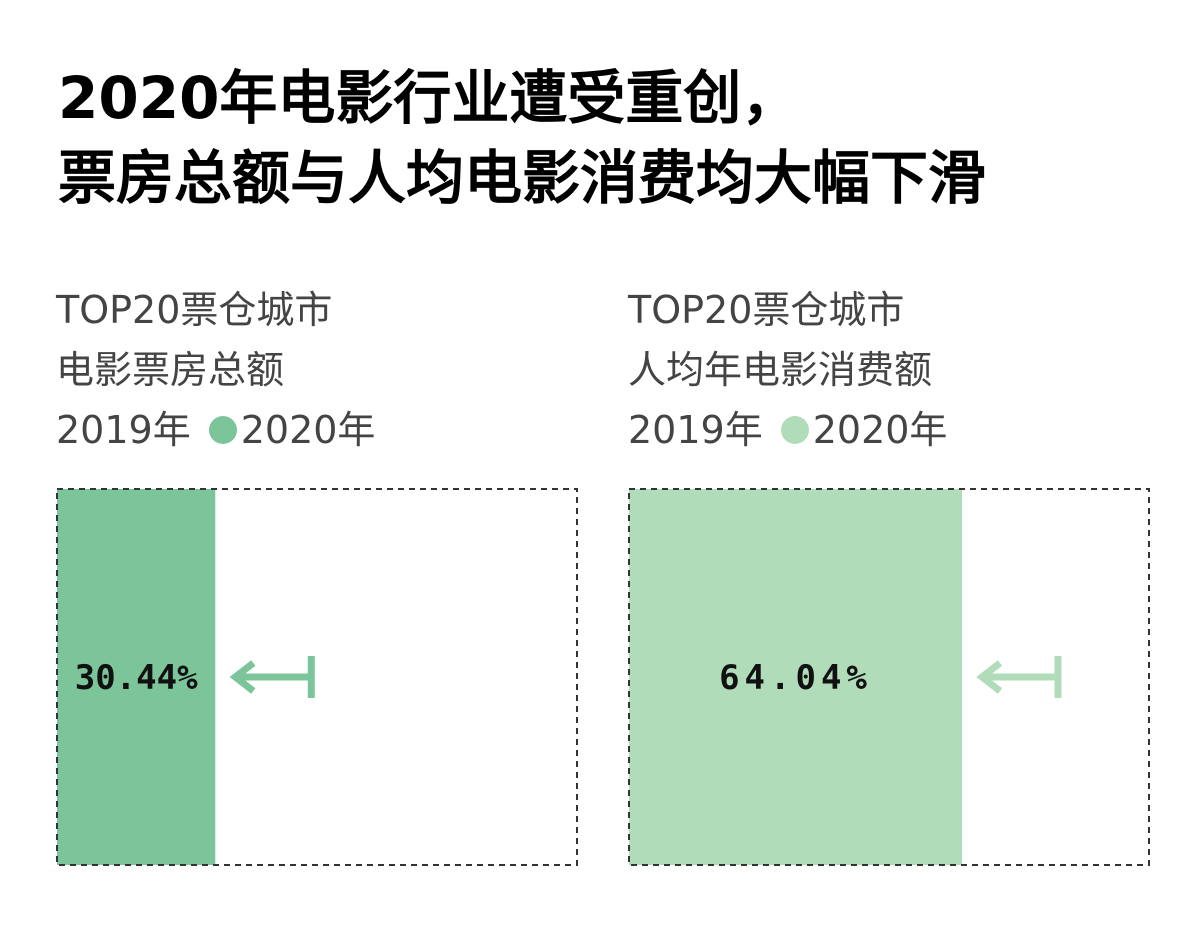 This screenshot has width=1200, height=928. I want to click on value-label: 64.04%, so click(795, 678).